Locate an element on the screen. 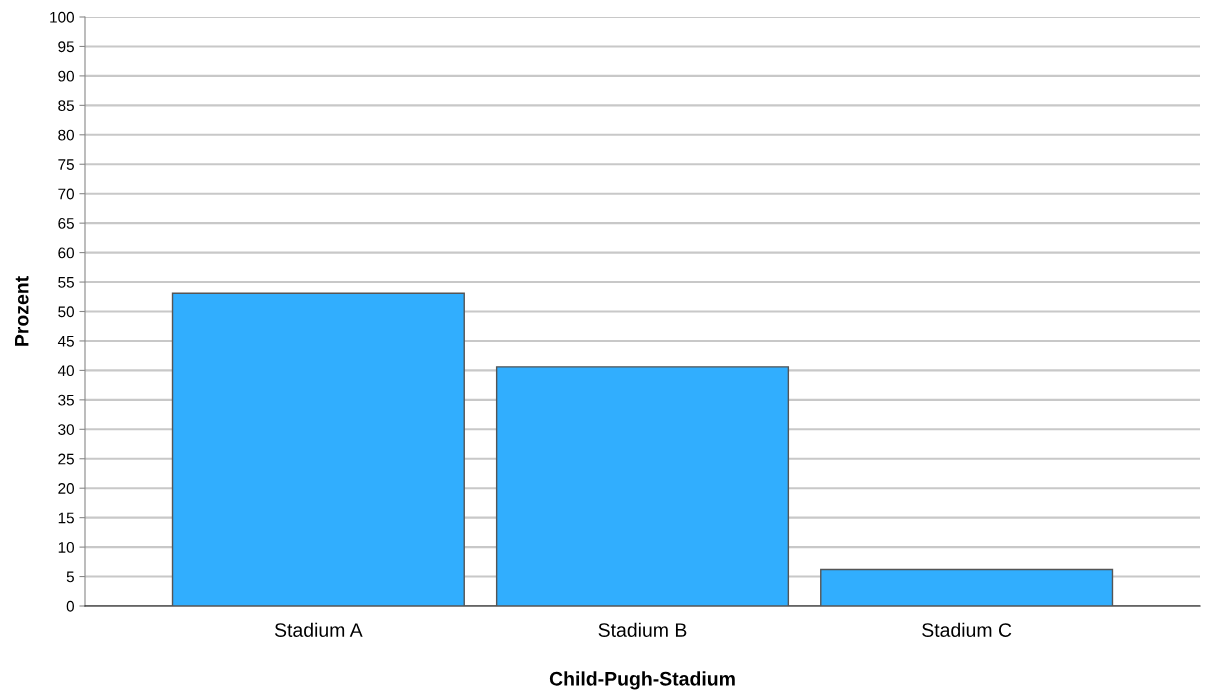 The height and width of the screenshot is (693, 1224). y-tick-label: 80 is located at coordinates (66, 135).